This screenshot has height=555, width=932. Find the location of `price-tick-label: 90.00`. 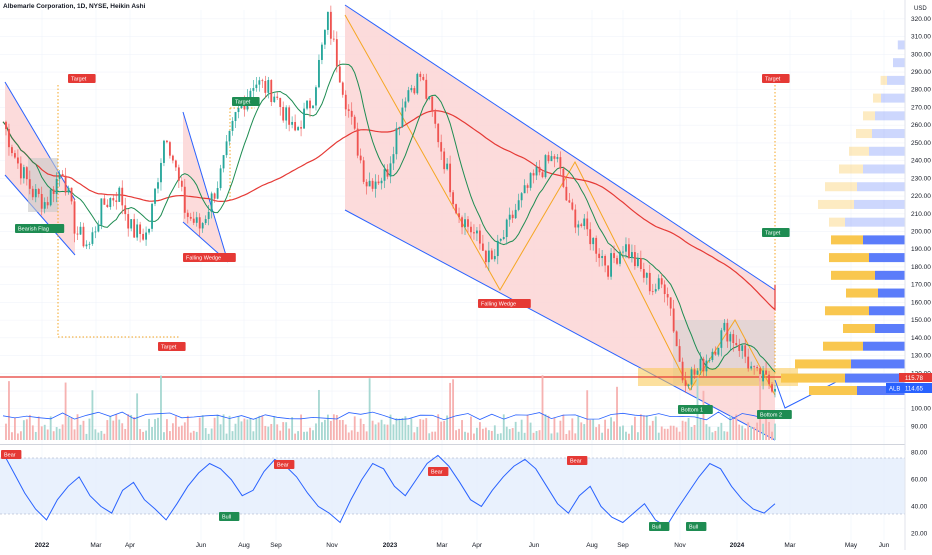

price-tick-label: 90.00 is located at coordinates (919, 426).